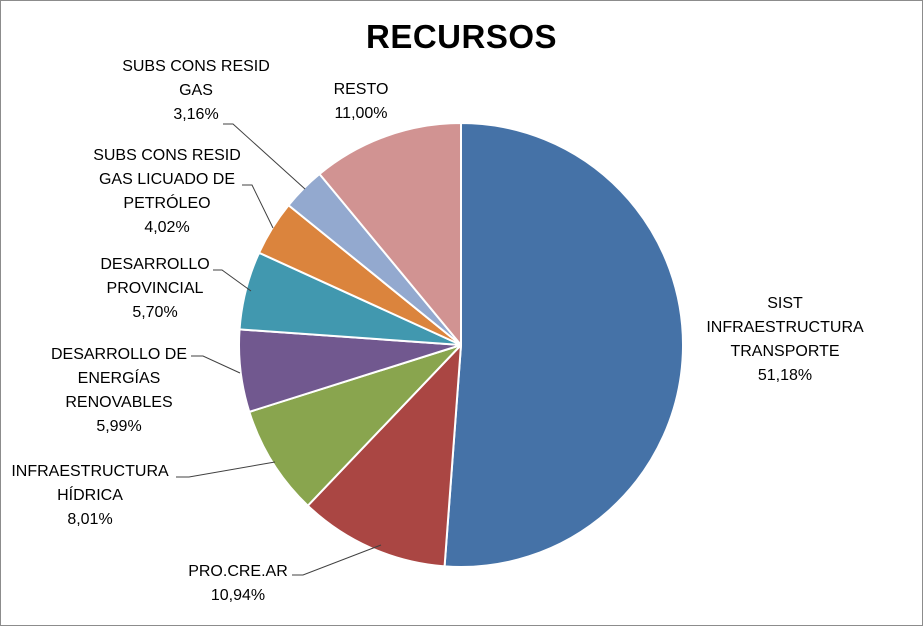 The height and width of the screenshot is (626, 923). Describe the element at coordinates (785, 351) in the screenshot. I see `slice-category-label: TRANSPORTE` at that location.